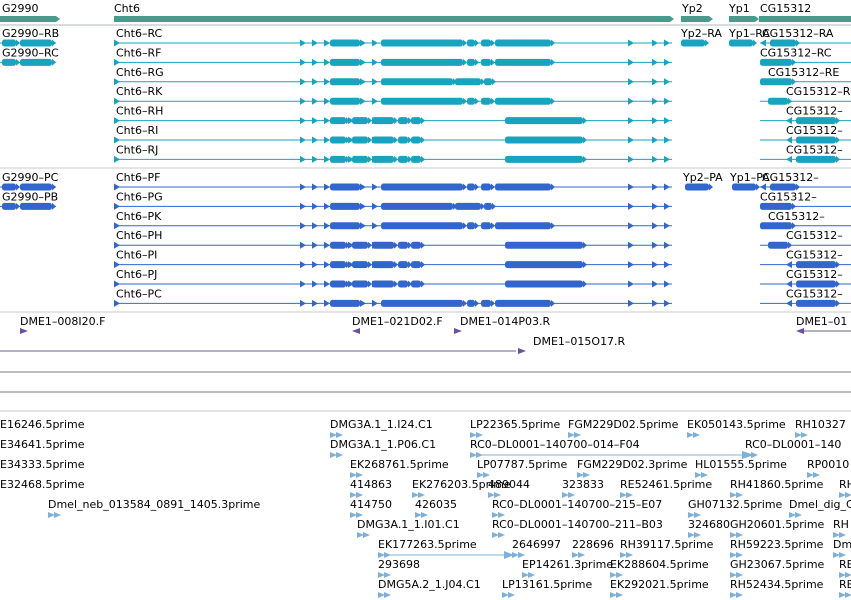 Image resolution: width=851 pixels, height=600 pixels. I want to click on transcript-g2990-pc: G2990–PC, so click(29, 181).